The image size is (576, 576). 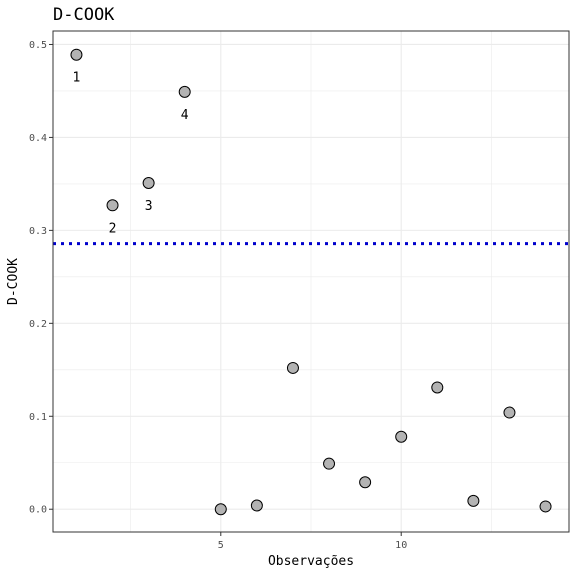 I want to click on y-tick-label: 0.2, so click(x=38, y=324).